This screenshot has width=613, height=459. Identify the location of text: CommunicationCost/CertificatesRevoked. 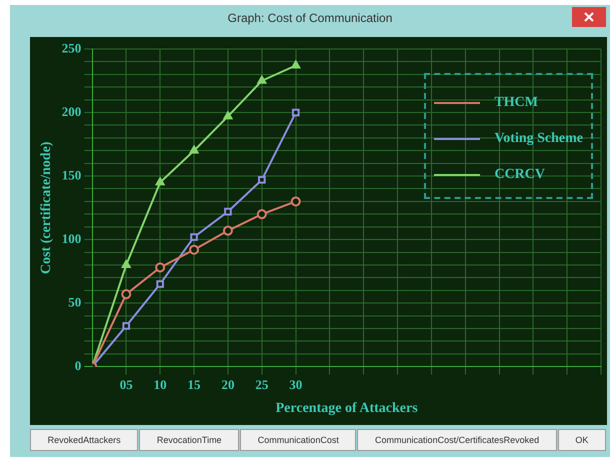
(457, 440).